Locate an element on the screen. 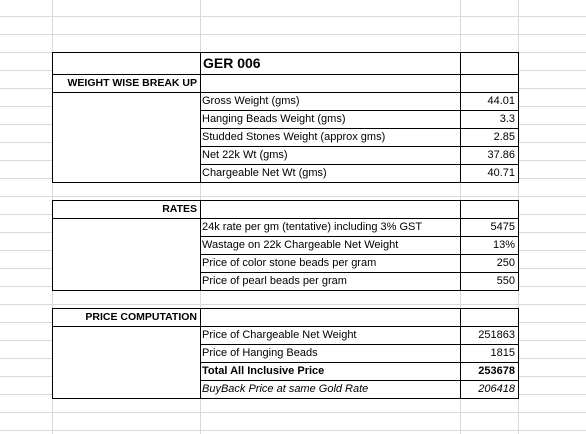 The width and height of the screenshot is (586, 434). section-heading: PRICE COMPUTATION is located at coordinates (141, 317).